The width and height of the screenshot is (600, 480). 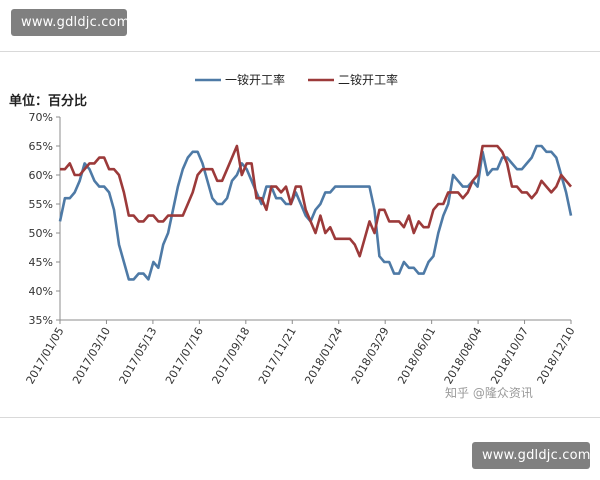 I want to click on y-tick-label: 55%, so click(x=41, y=204).